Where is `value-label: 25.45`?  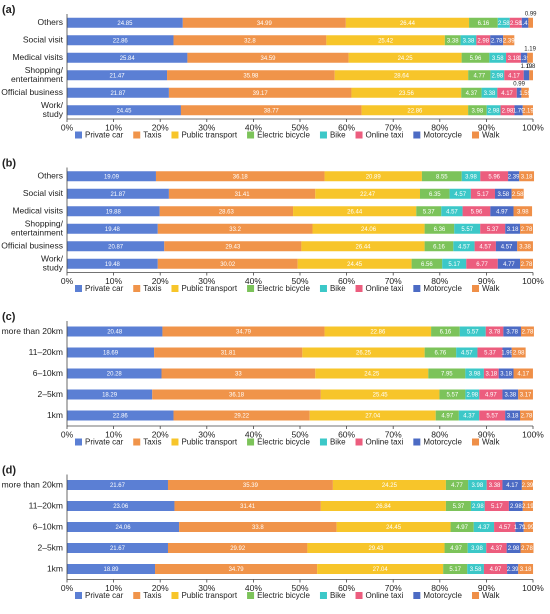 value-label: 25.45 is located at coordinates (381, 396).